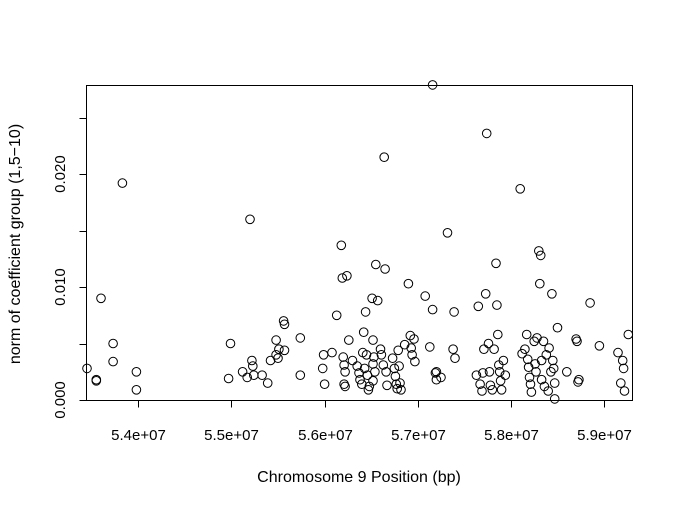  I want to click on x-axis-title: Chromosome 9 Position (bp), so click(359, 477).